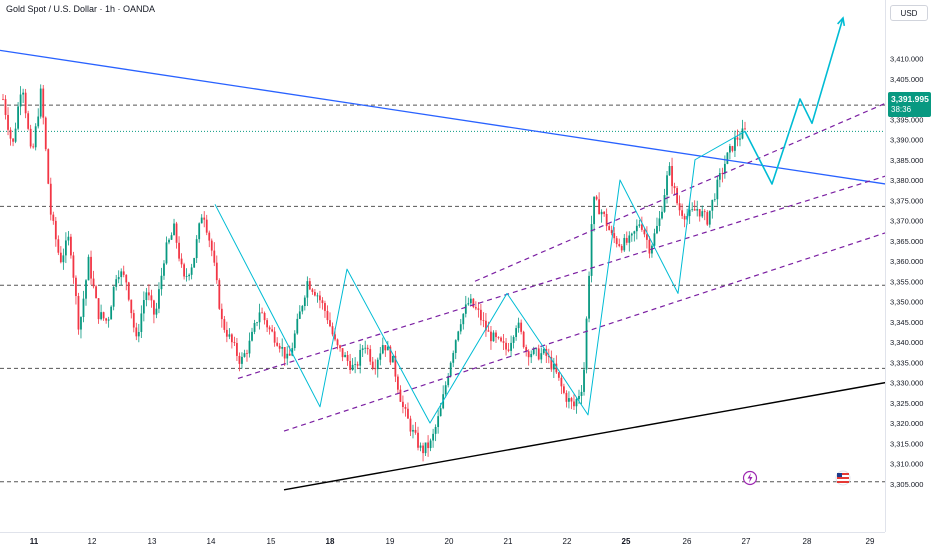 Image resolution: width=932 pixels, height=555 pixels. What do you see at coordinates (390, 541) in the screenshot?
I see `date-tick-label: 19` at bounding box center [390, 541].